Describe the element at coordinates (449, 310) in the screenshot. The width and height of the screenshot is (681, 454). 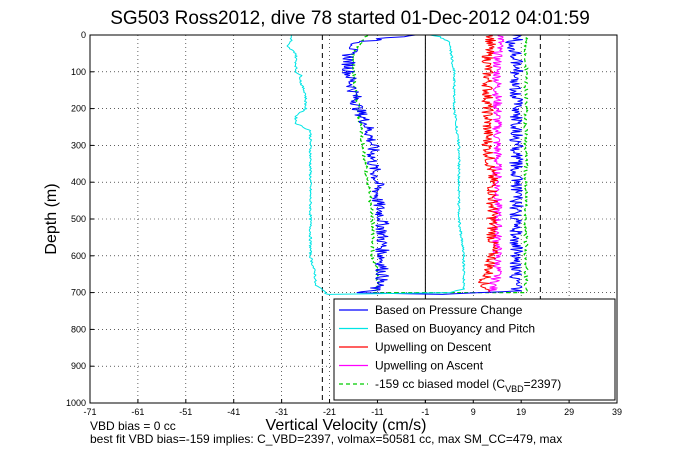
I see `legend-label-0: Based on Pressure Change` at that location.